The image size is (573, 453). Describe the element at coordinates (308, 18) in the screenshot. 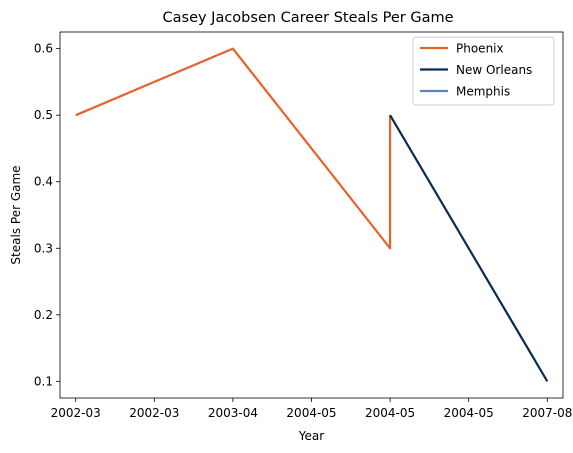

I see `chart-title: Casey Jacobsen Career Steals Per Game` at that location.